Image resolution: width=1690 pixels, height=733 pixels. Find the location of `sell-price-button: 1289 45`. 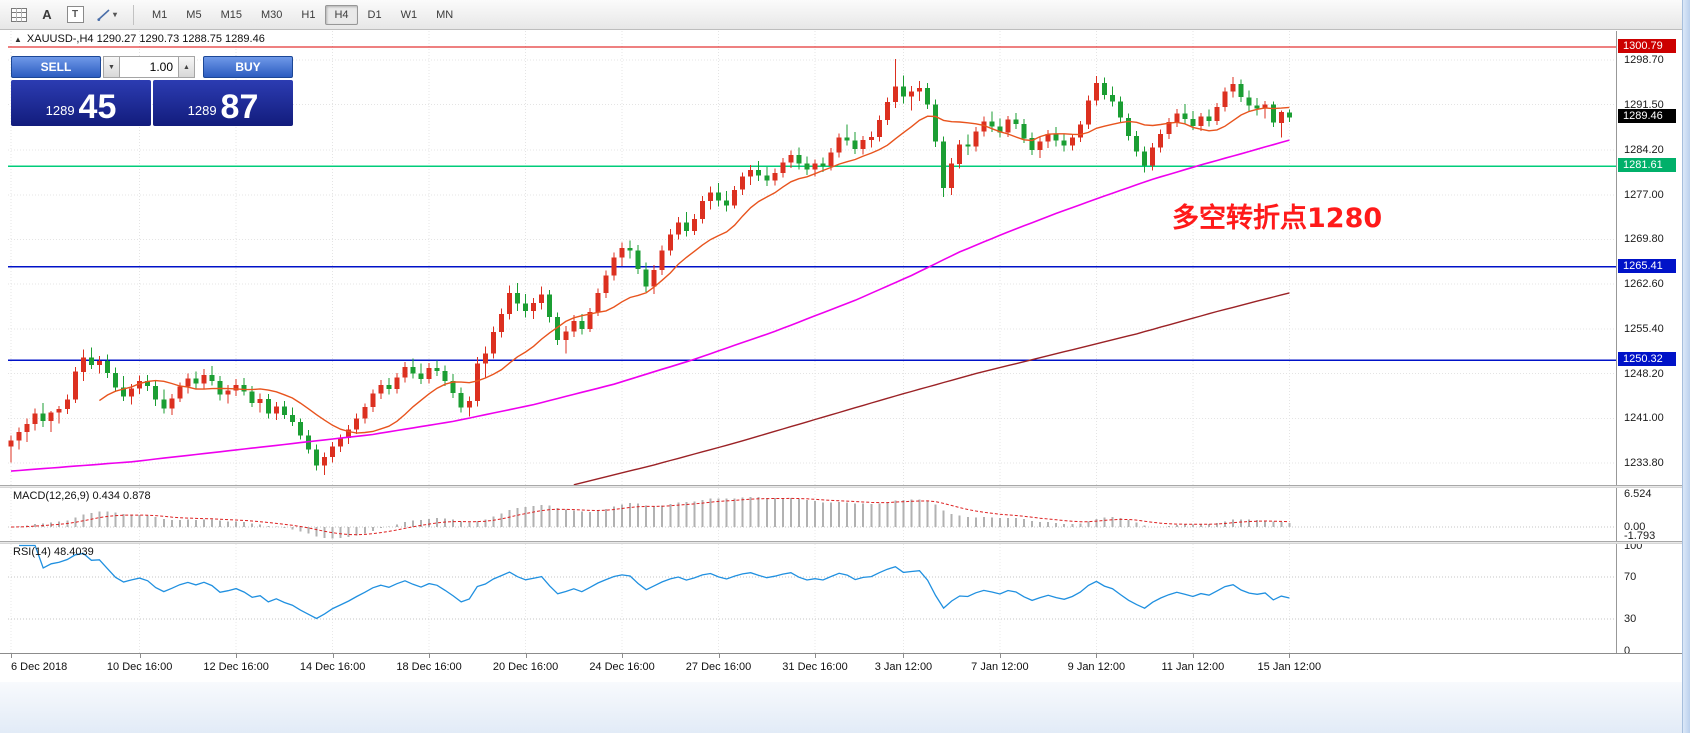

sell-price-button: 1289 45 is located at coordinates (81, 103).